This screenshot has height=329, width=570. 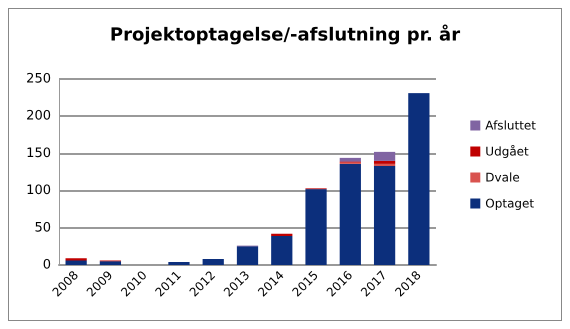 I want to click on y-tick-label: 50, so click(x=42, y=228).